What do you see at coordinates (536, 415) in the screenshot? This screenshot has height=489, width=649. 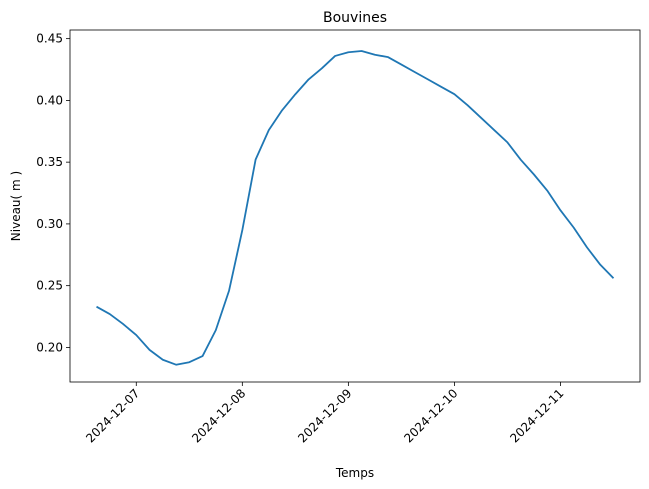 I see `x-tick-label: 2024-12-11` at bounding box center [536, 415].